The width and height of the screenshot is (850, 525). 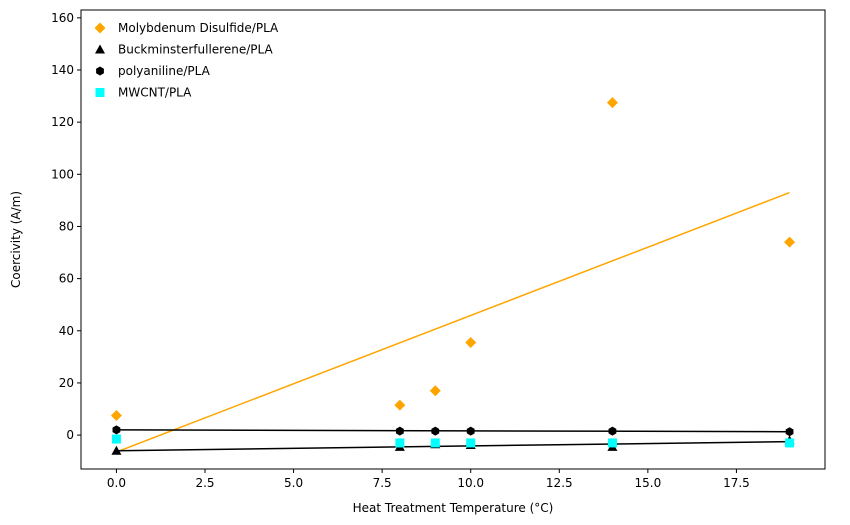 What do you see at coordinates (428, 479) in the screenshot?
I see `x-axis: 0.0 2.5 5.0 7.5 10.0 12.5 15.0 17.5` at bounding box center [428, 479].